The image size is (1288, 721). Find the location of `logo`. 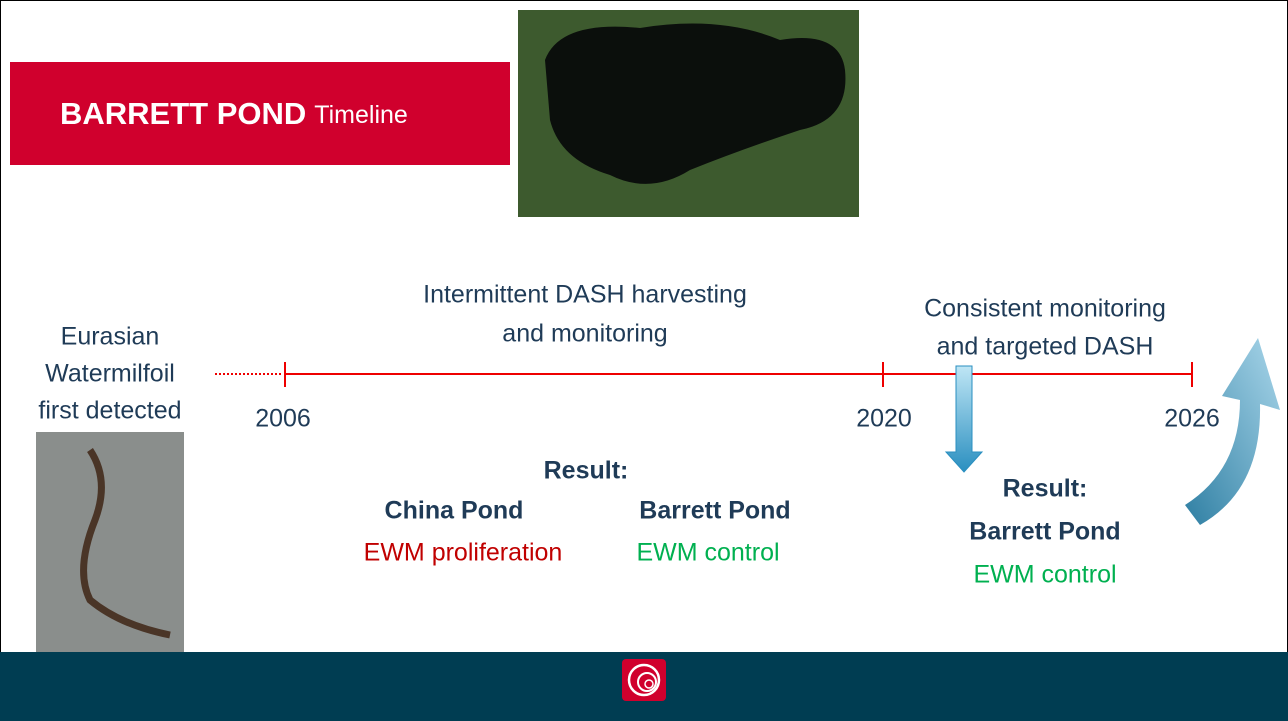

logo is located at coordinates (644, 680).